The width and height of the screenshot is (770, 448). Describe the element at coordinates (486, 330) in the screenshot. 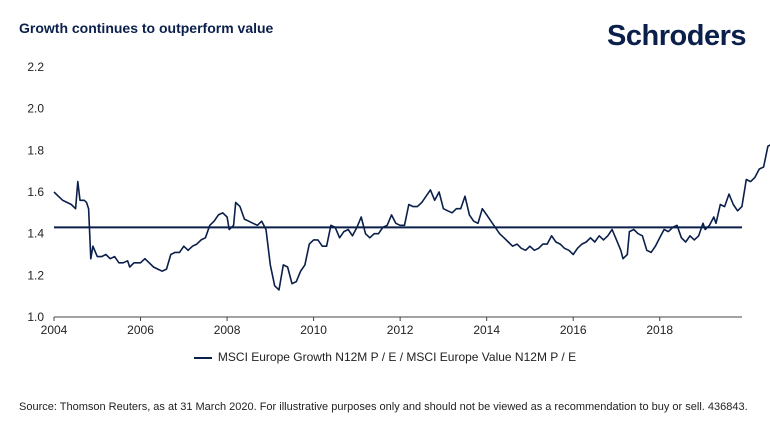

I see `x-tick-label: 2014` at that location.